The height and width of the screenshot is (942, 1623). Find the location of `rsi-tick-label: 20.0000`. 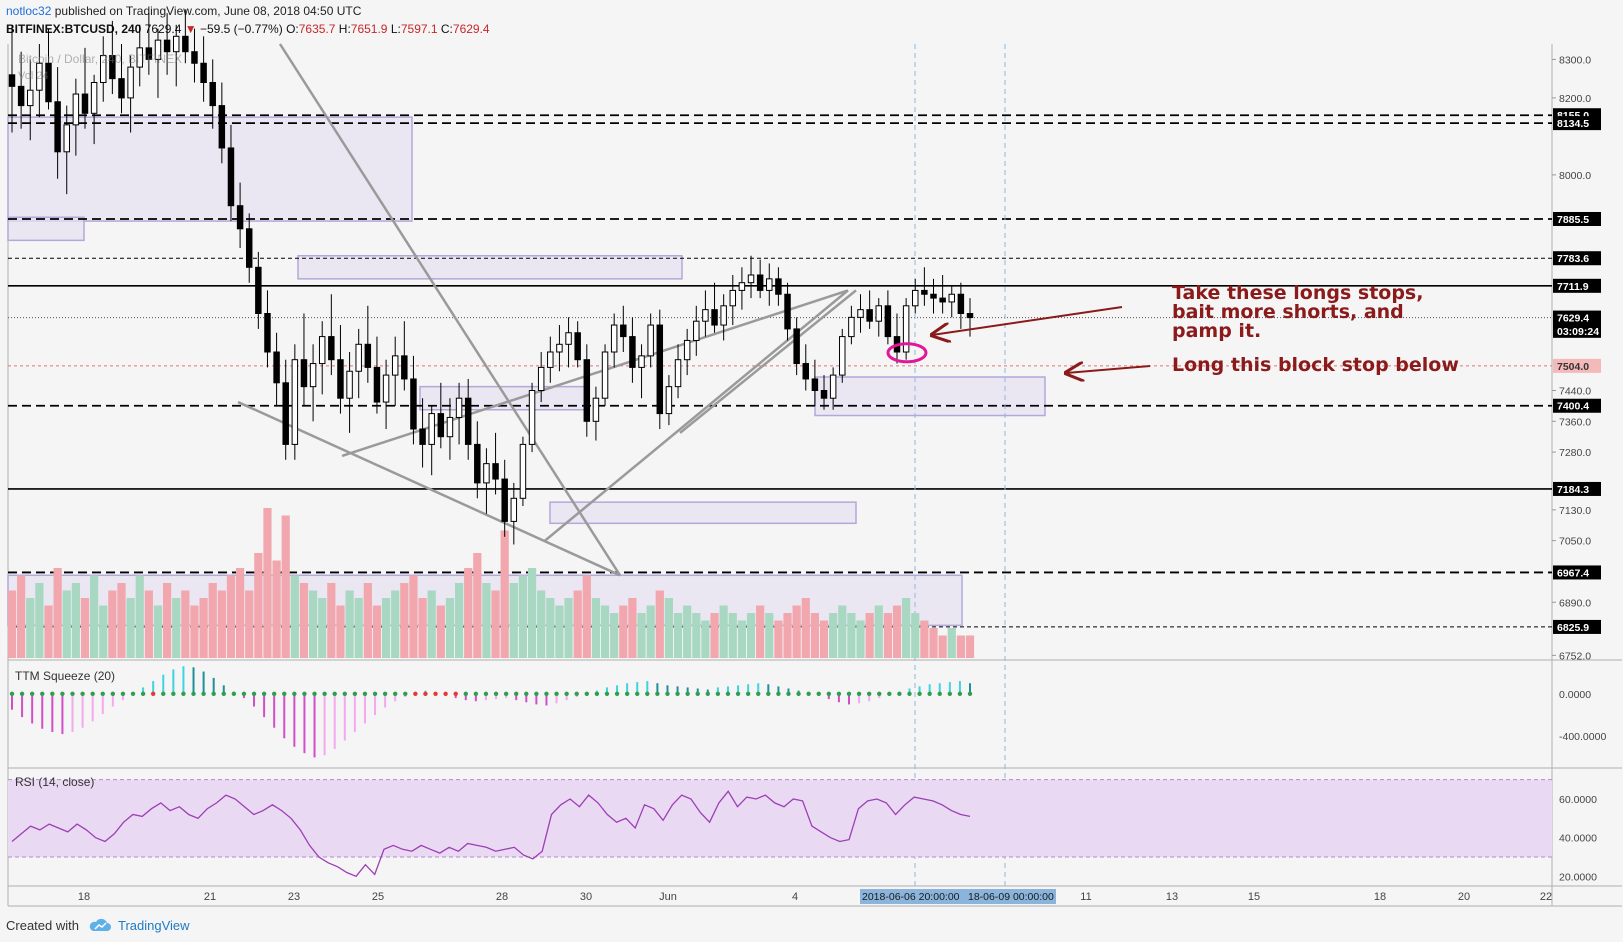

rsi-tick-label: 20.0000 is located at coordinates (1578, 877).